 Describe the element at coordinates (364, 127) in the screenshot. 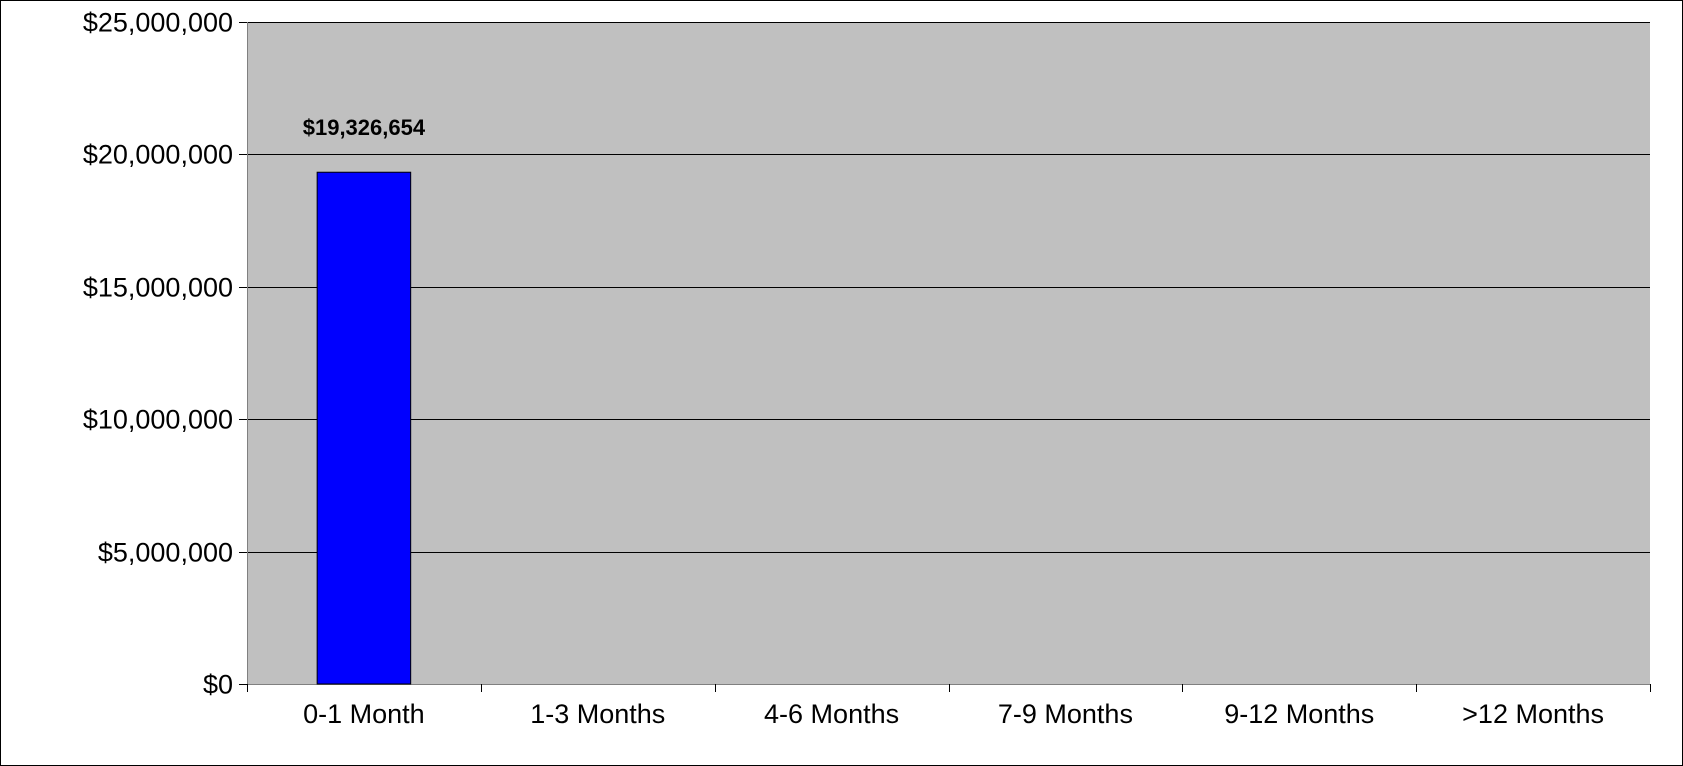

I see `data-label: $19,326,654` at that location.